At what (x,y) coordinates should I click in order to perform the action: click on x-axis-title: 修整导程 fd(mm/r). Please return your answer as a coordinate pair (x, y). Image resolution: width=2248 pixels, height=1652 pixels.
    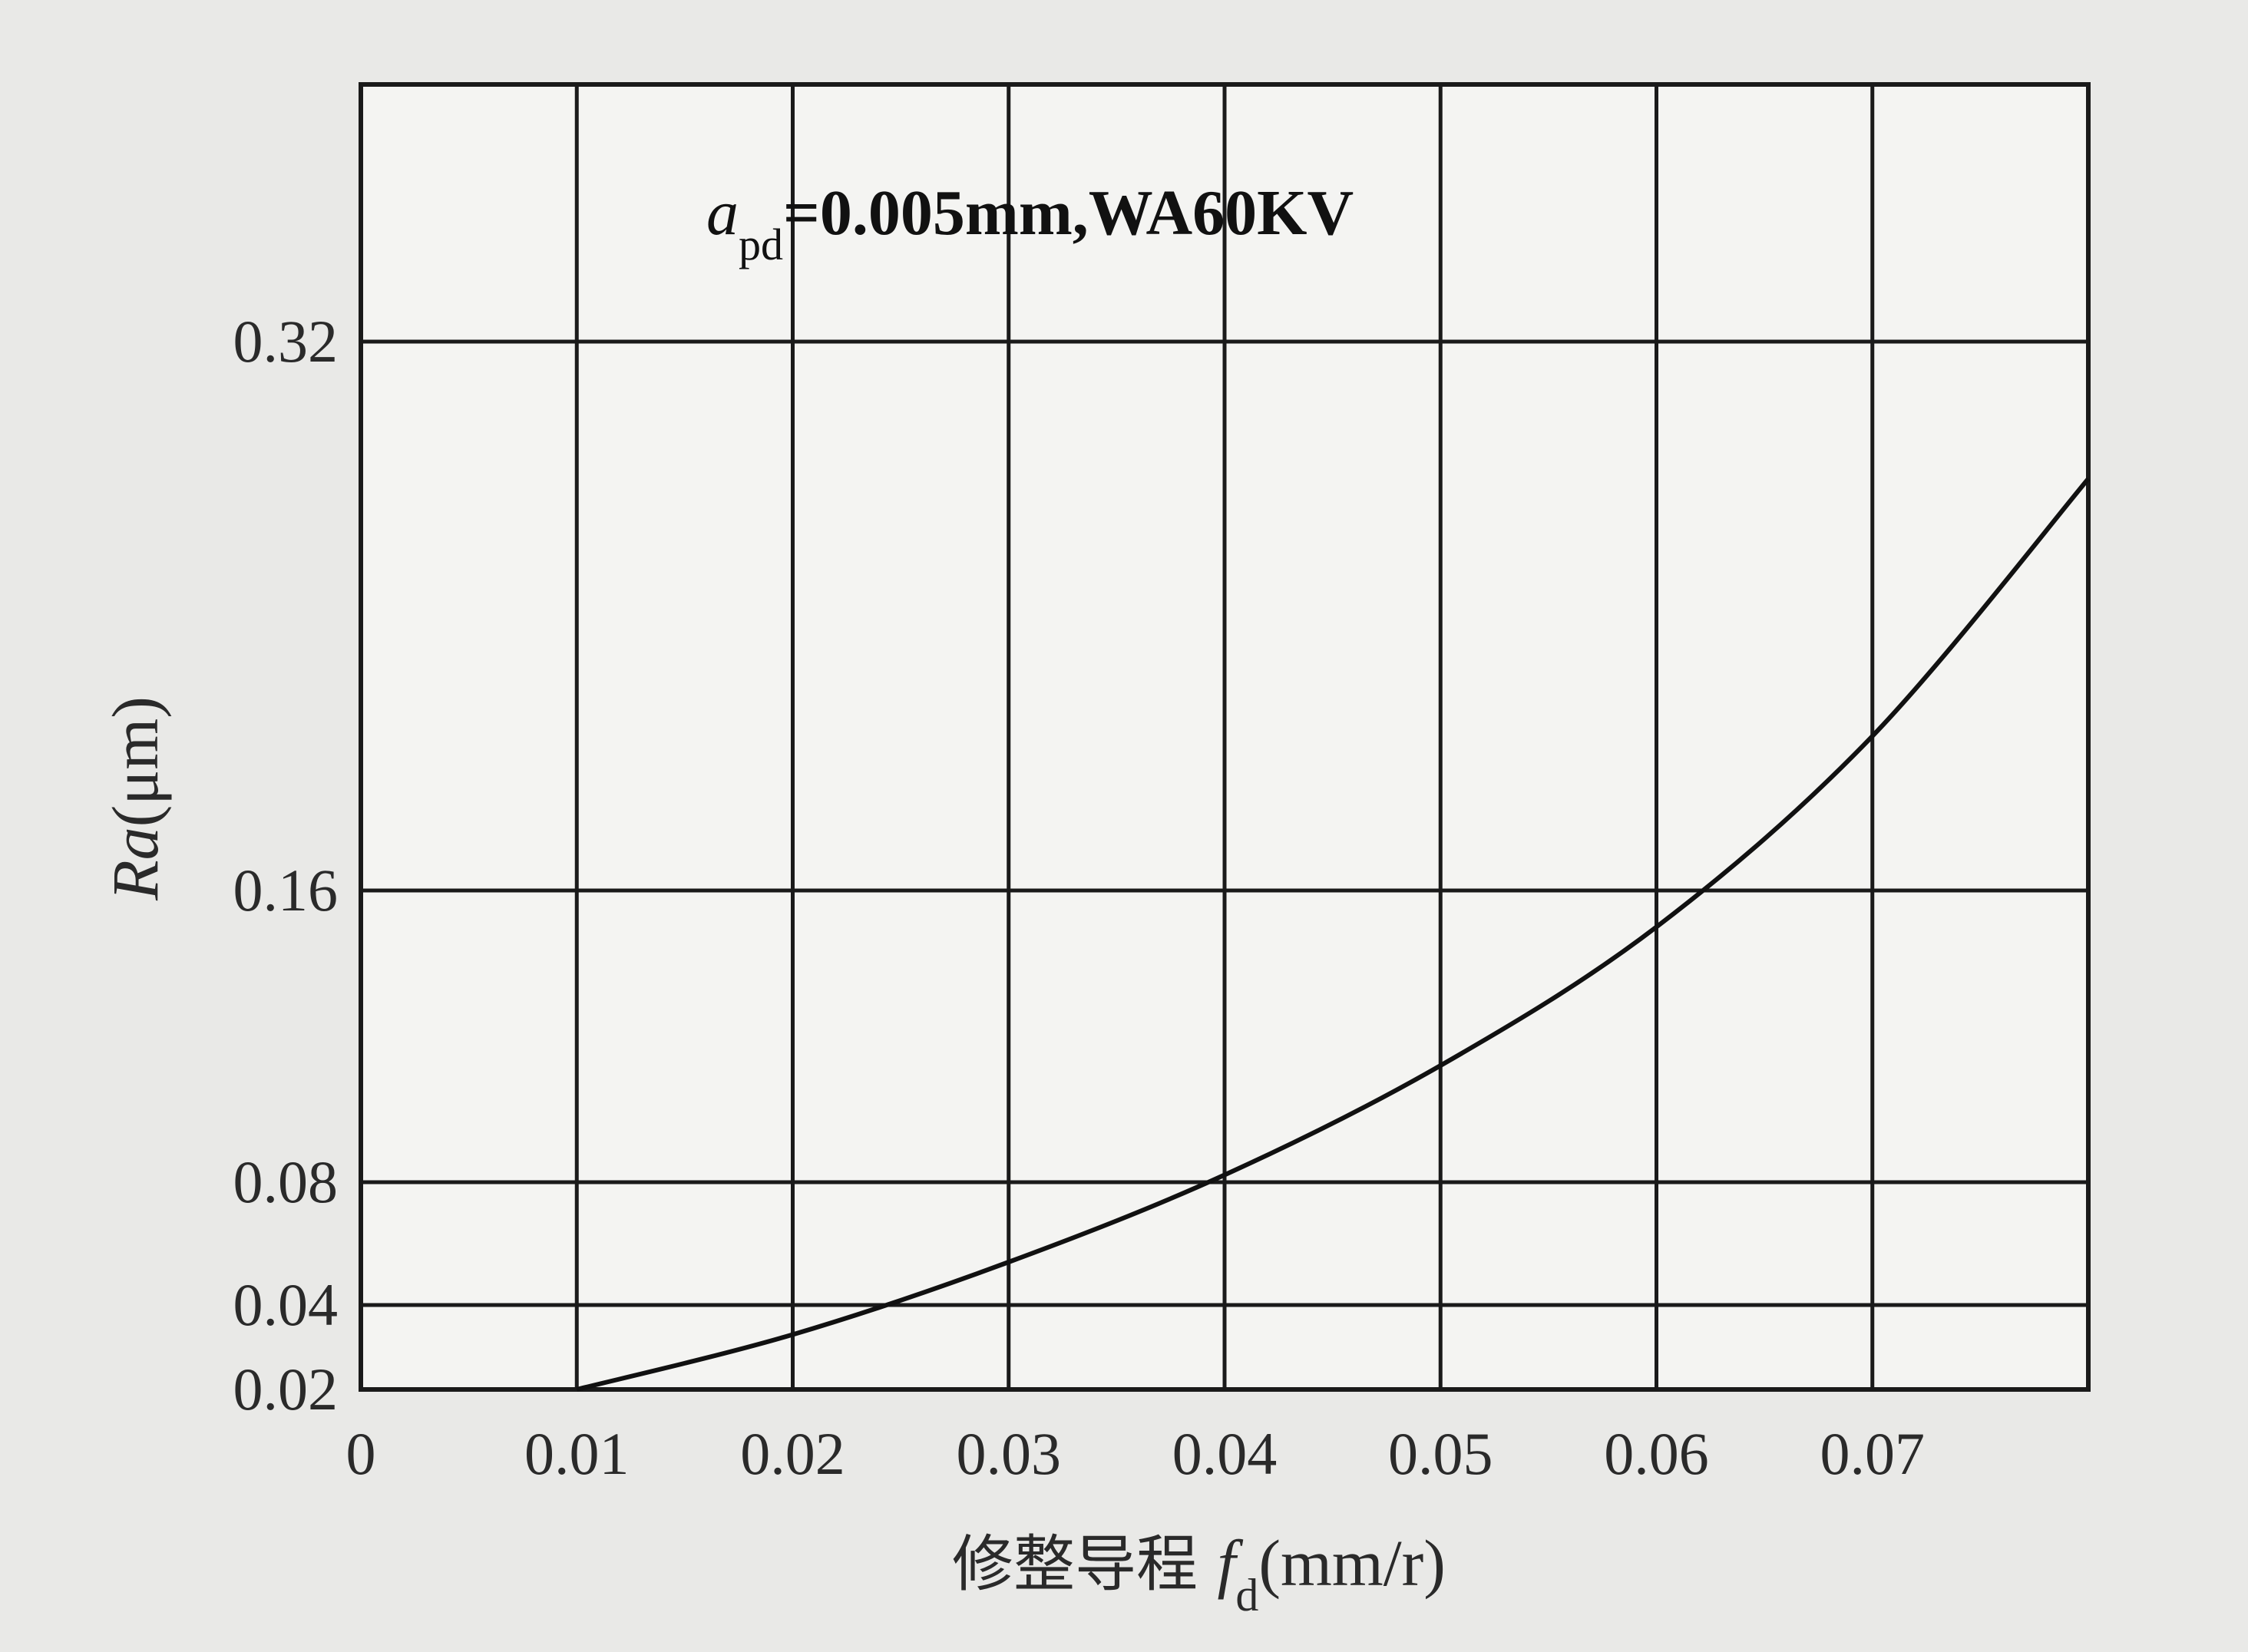
    Looking at the image, I should click on (1199, 1573).